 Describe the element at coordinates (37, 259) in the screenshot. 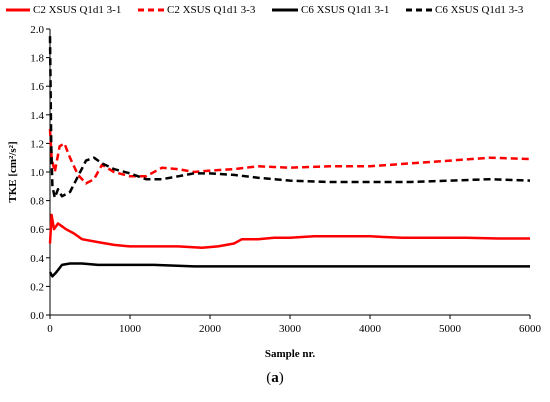

I see `y-tick-label: 0.4` at that location.